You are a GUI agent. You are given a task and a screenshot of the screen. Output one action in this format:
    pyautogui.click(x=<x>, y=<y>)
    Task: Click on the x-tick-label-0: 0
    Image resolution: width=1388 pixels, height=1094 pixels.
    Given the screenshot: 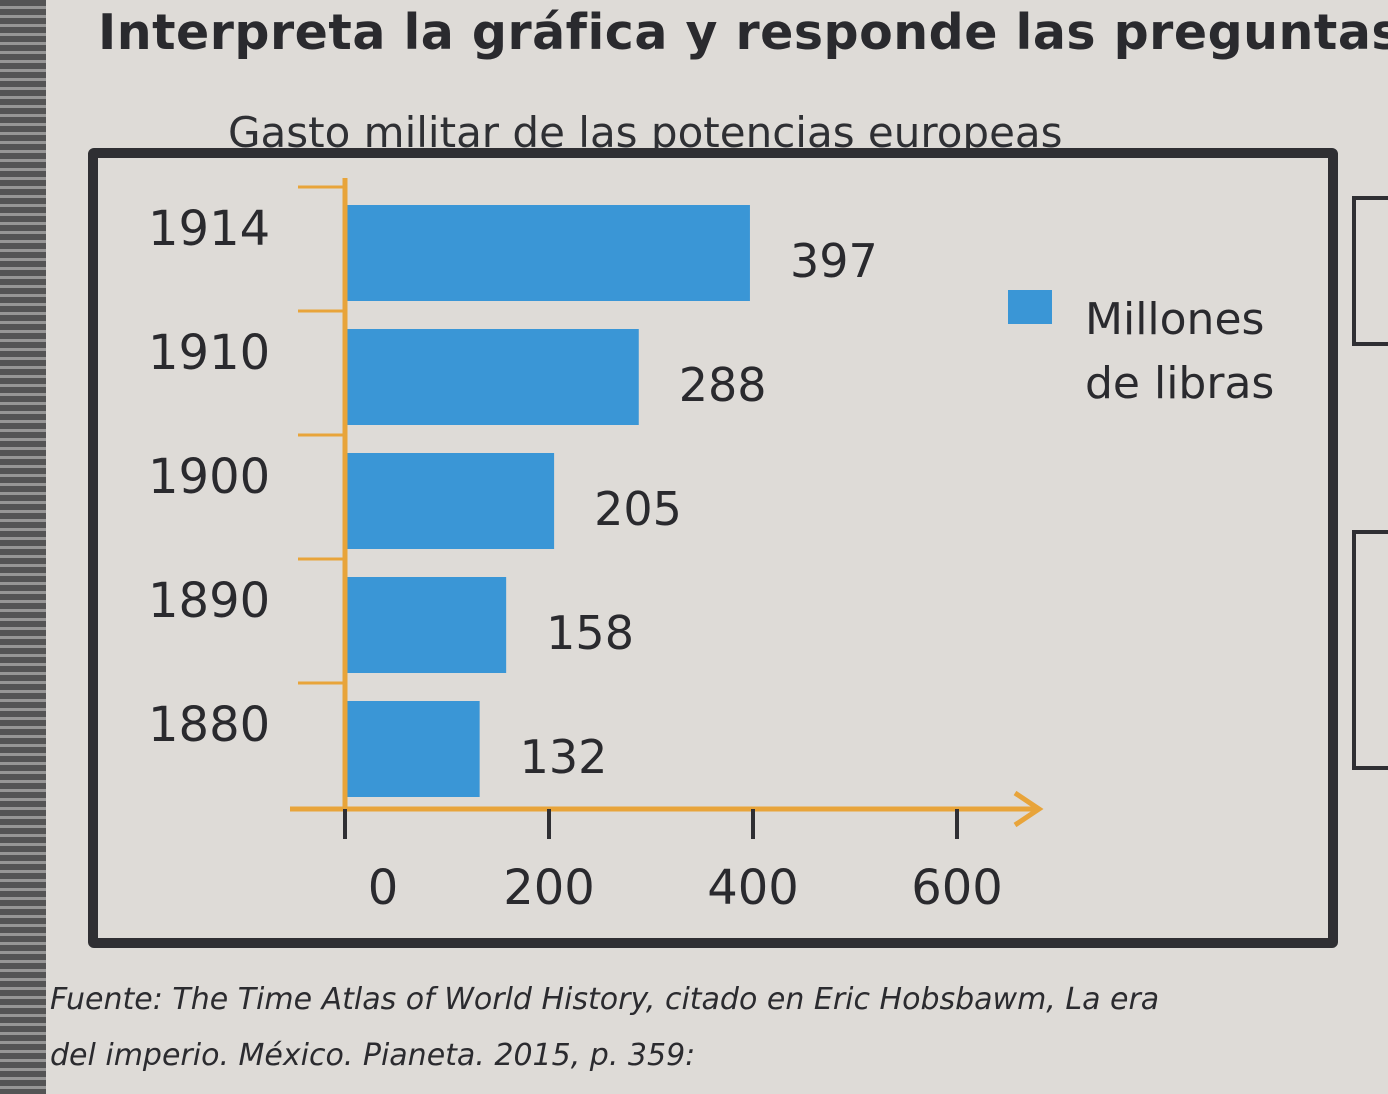 What is the action you would take?
    pyautogui.click(x=383, y=888)
    